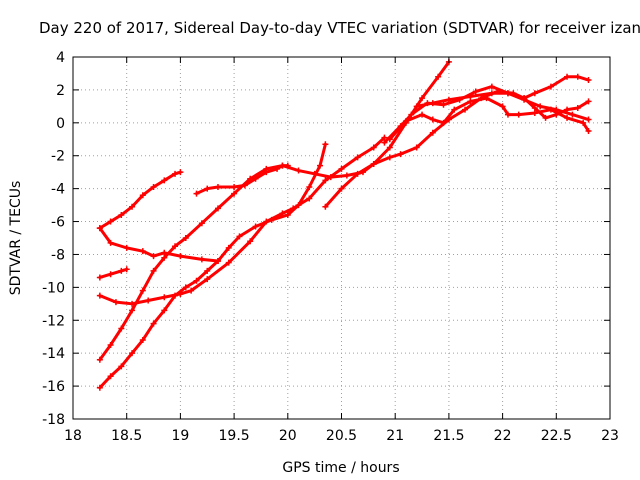 The width and height of the screenshot is (640, 480). I want to click on y-tick-label: -6, so click(58, 223).